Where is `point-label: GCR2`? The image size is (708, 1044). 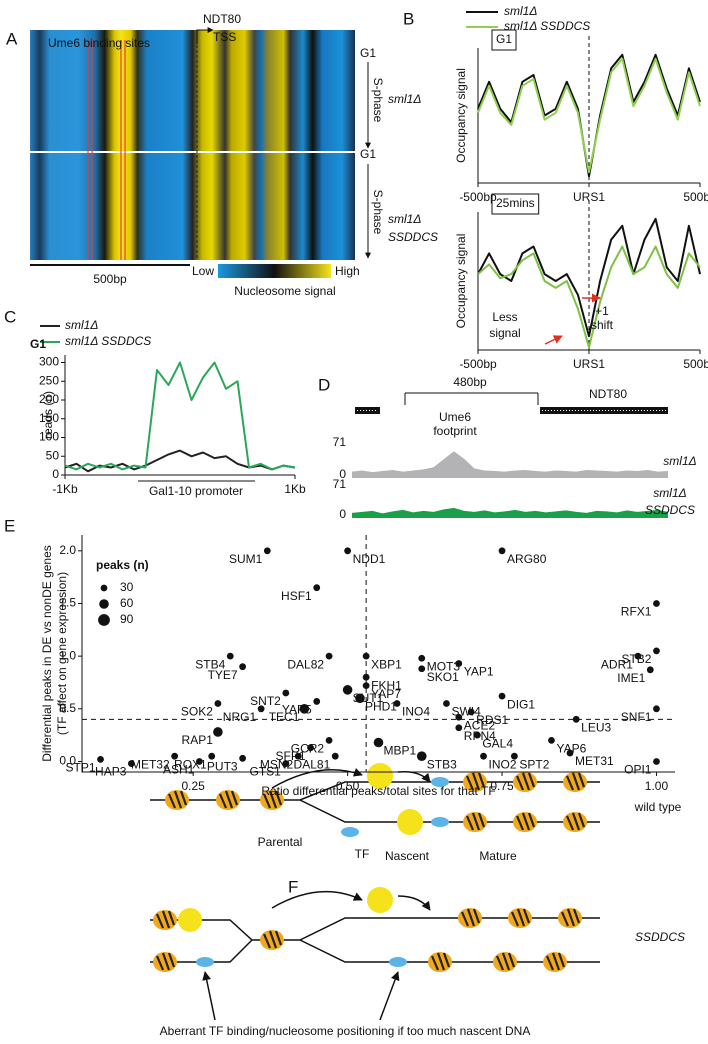 point-label: GCR2 is located at coordinates (308, 749).